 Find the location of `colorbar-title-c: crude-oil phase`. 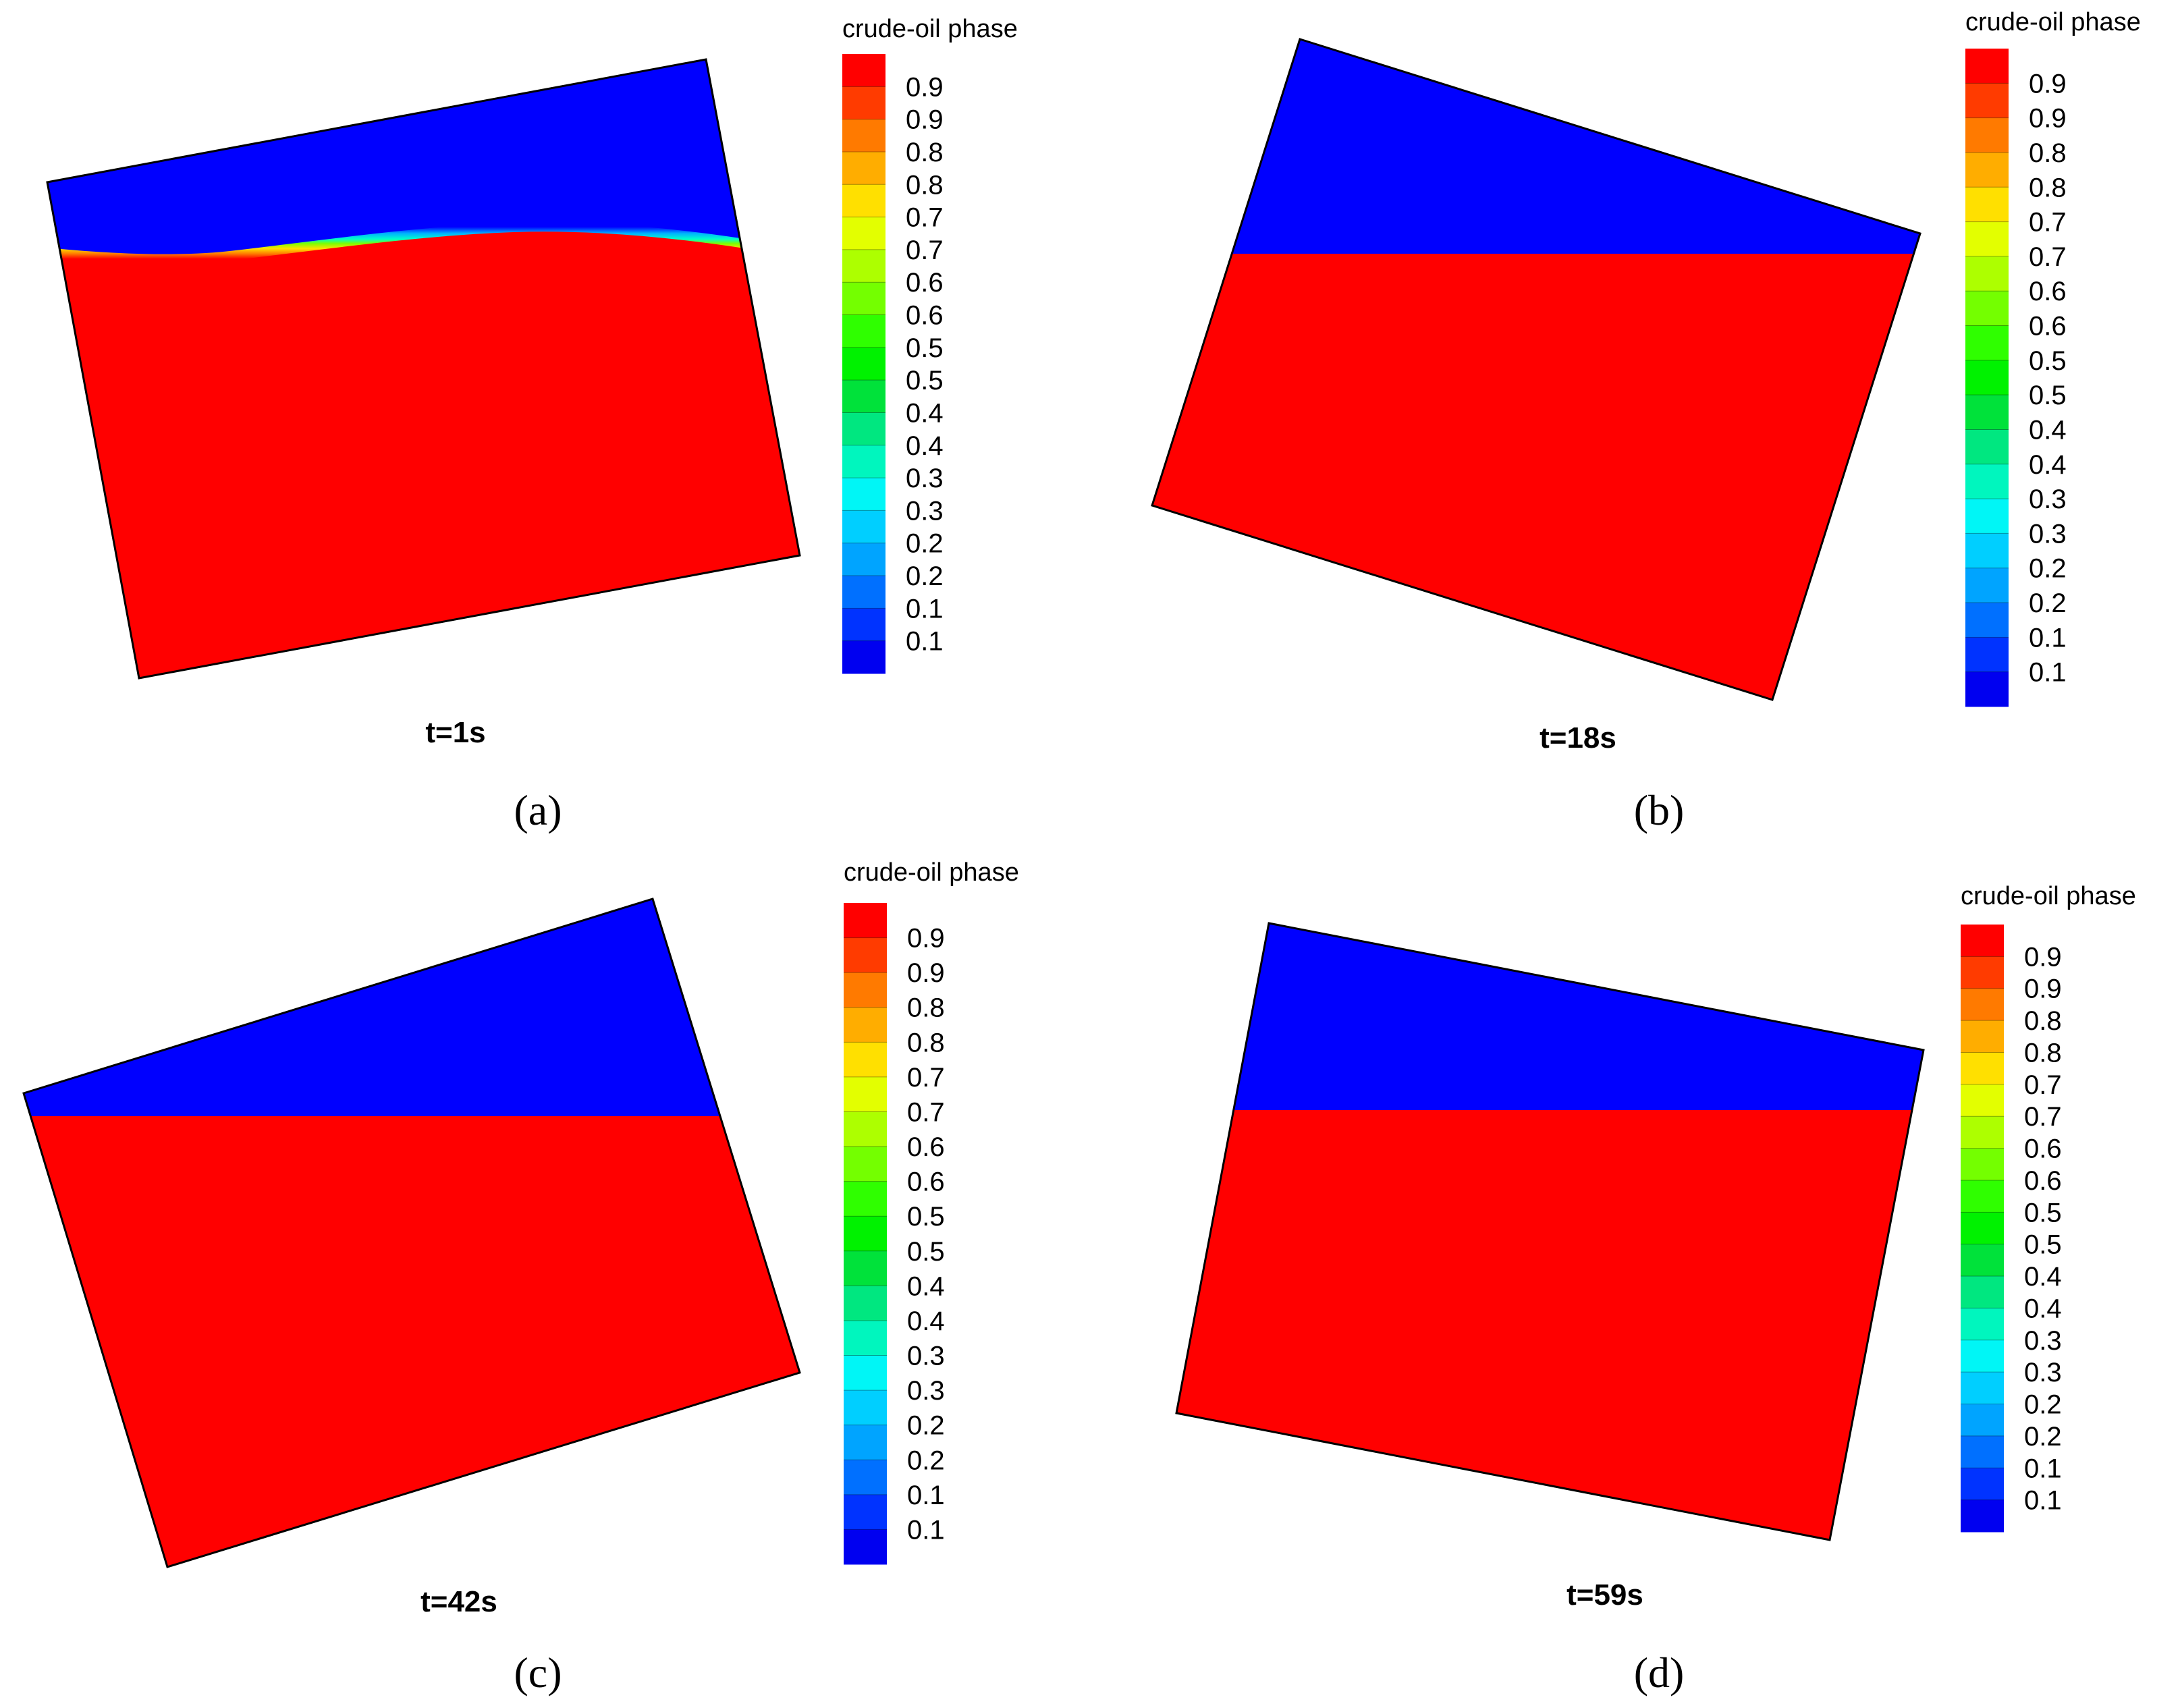

colorbar-title-c: crude-oil phase is located at coordinates (932, 872).